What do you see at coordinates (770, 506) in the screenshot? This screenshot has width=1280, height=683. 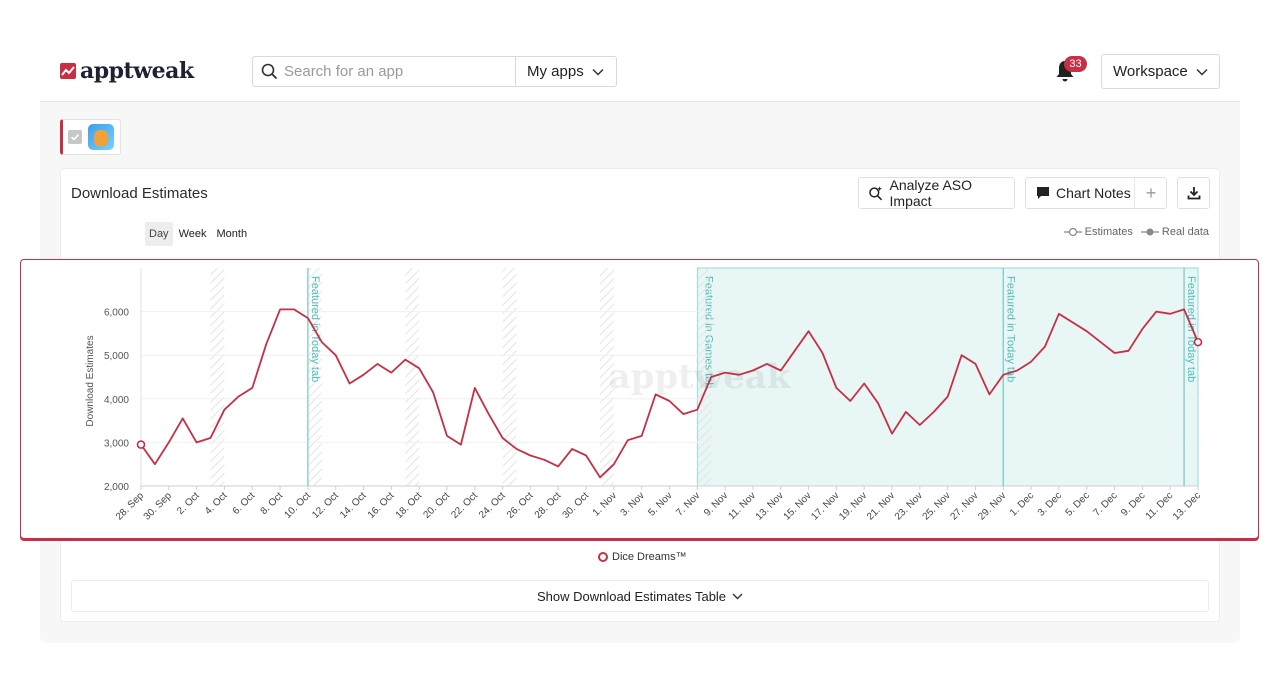 I see `x-tick-label: 13. Nov` at bounding box center [770, 506].